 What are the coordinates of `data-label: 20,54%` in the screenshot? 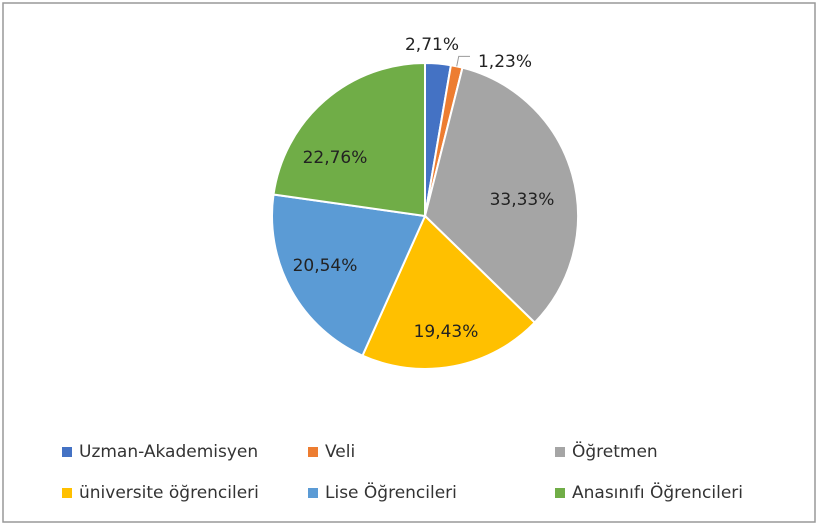 It's located at (325, 266).